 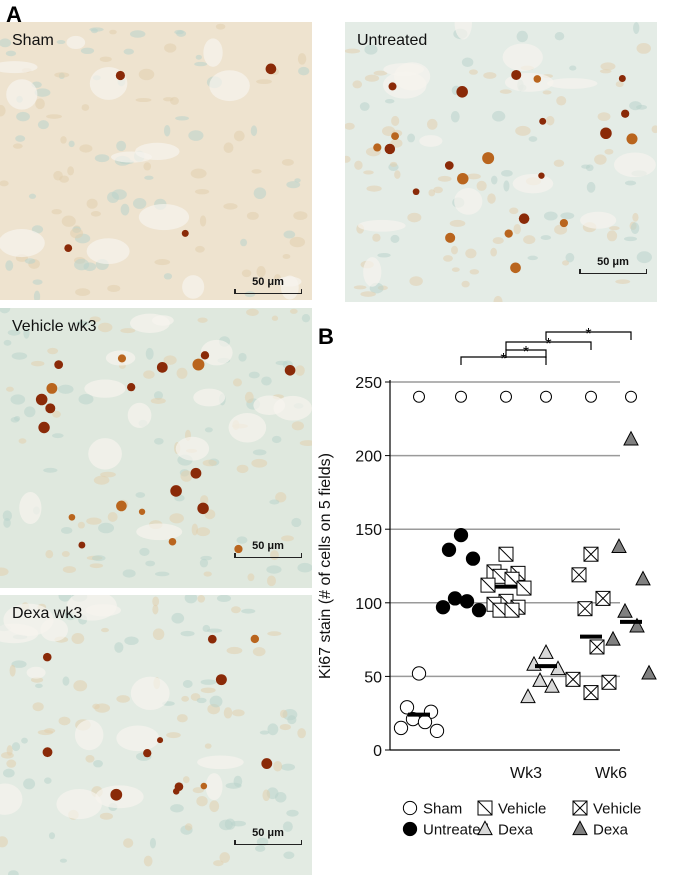 I want to click on micrograph-background, so click(x=156, y=161).